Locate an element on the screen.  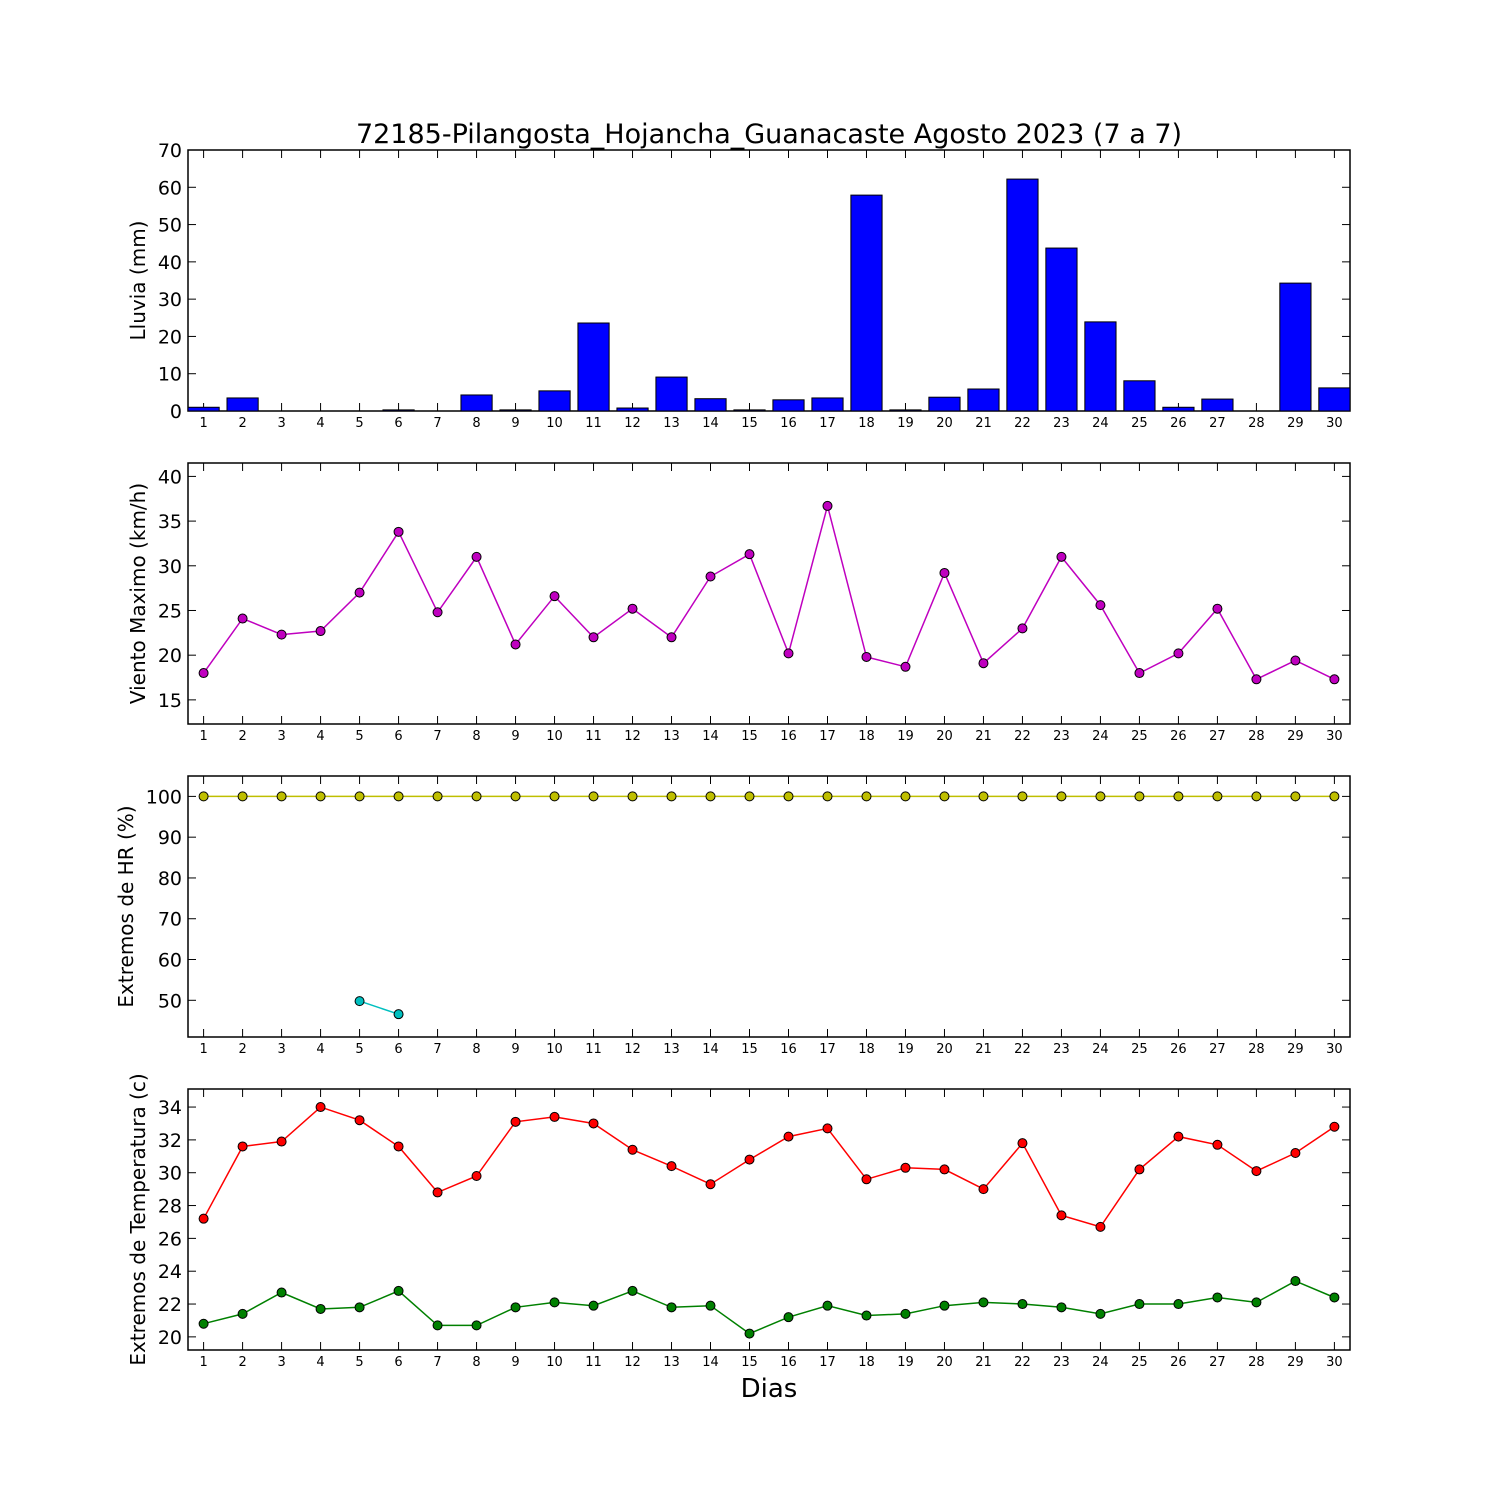
wind-xtick-label: 5 is located at coordinates (359, 736).